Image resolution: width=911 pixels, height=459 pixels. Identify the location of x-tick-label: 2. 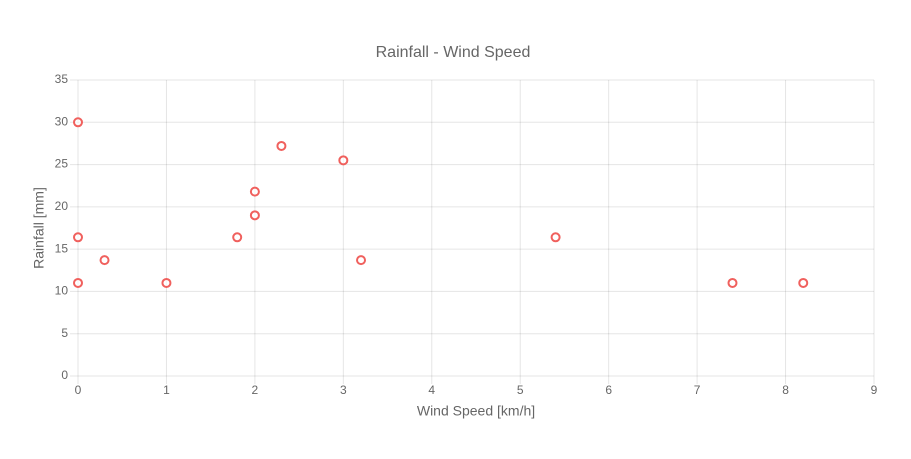
(255, 390).